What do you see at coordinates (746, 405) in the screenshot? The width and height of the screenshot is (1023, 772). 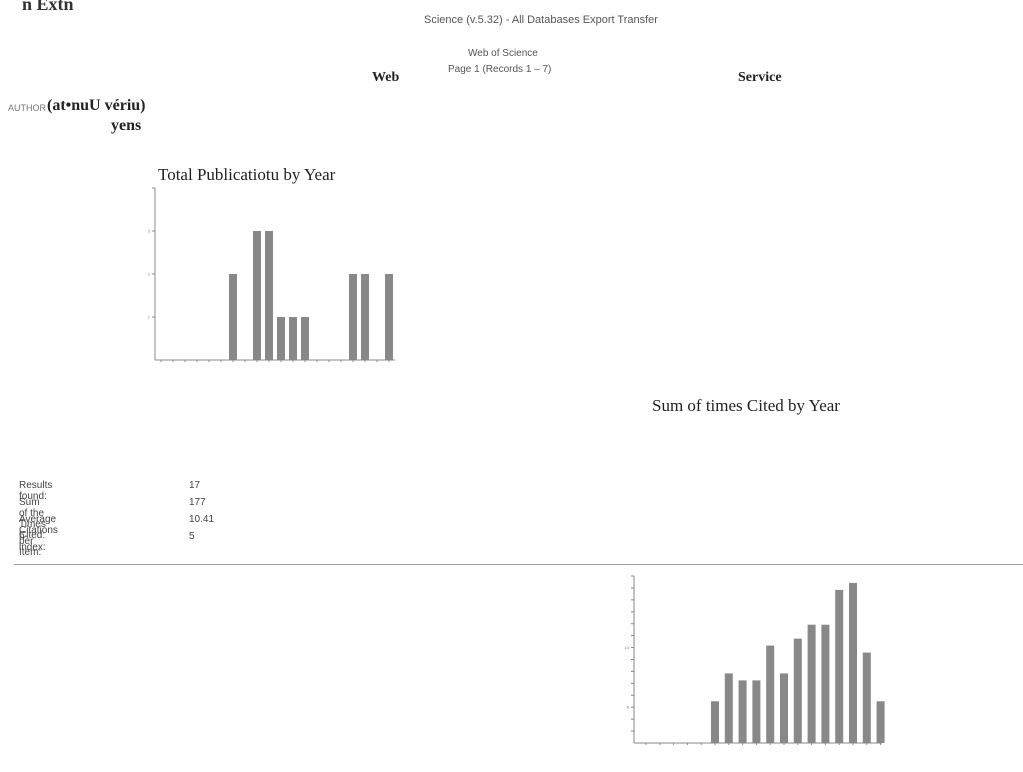 I see `chart-title-citations: Sum of times Cited by Year` at bounding box center [746, 405].